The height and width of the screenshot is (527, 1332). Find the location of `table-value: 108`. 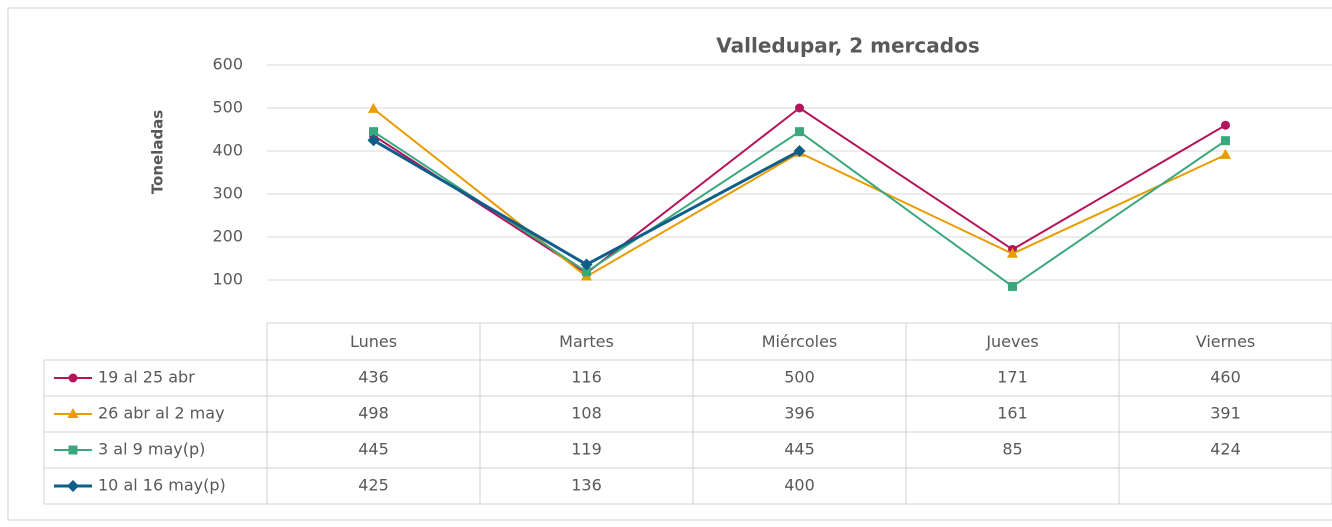

table-value: 108 is located at coordinates (586, 413).